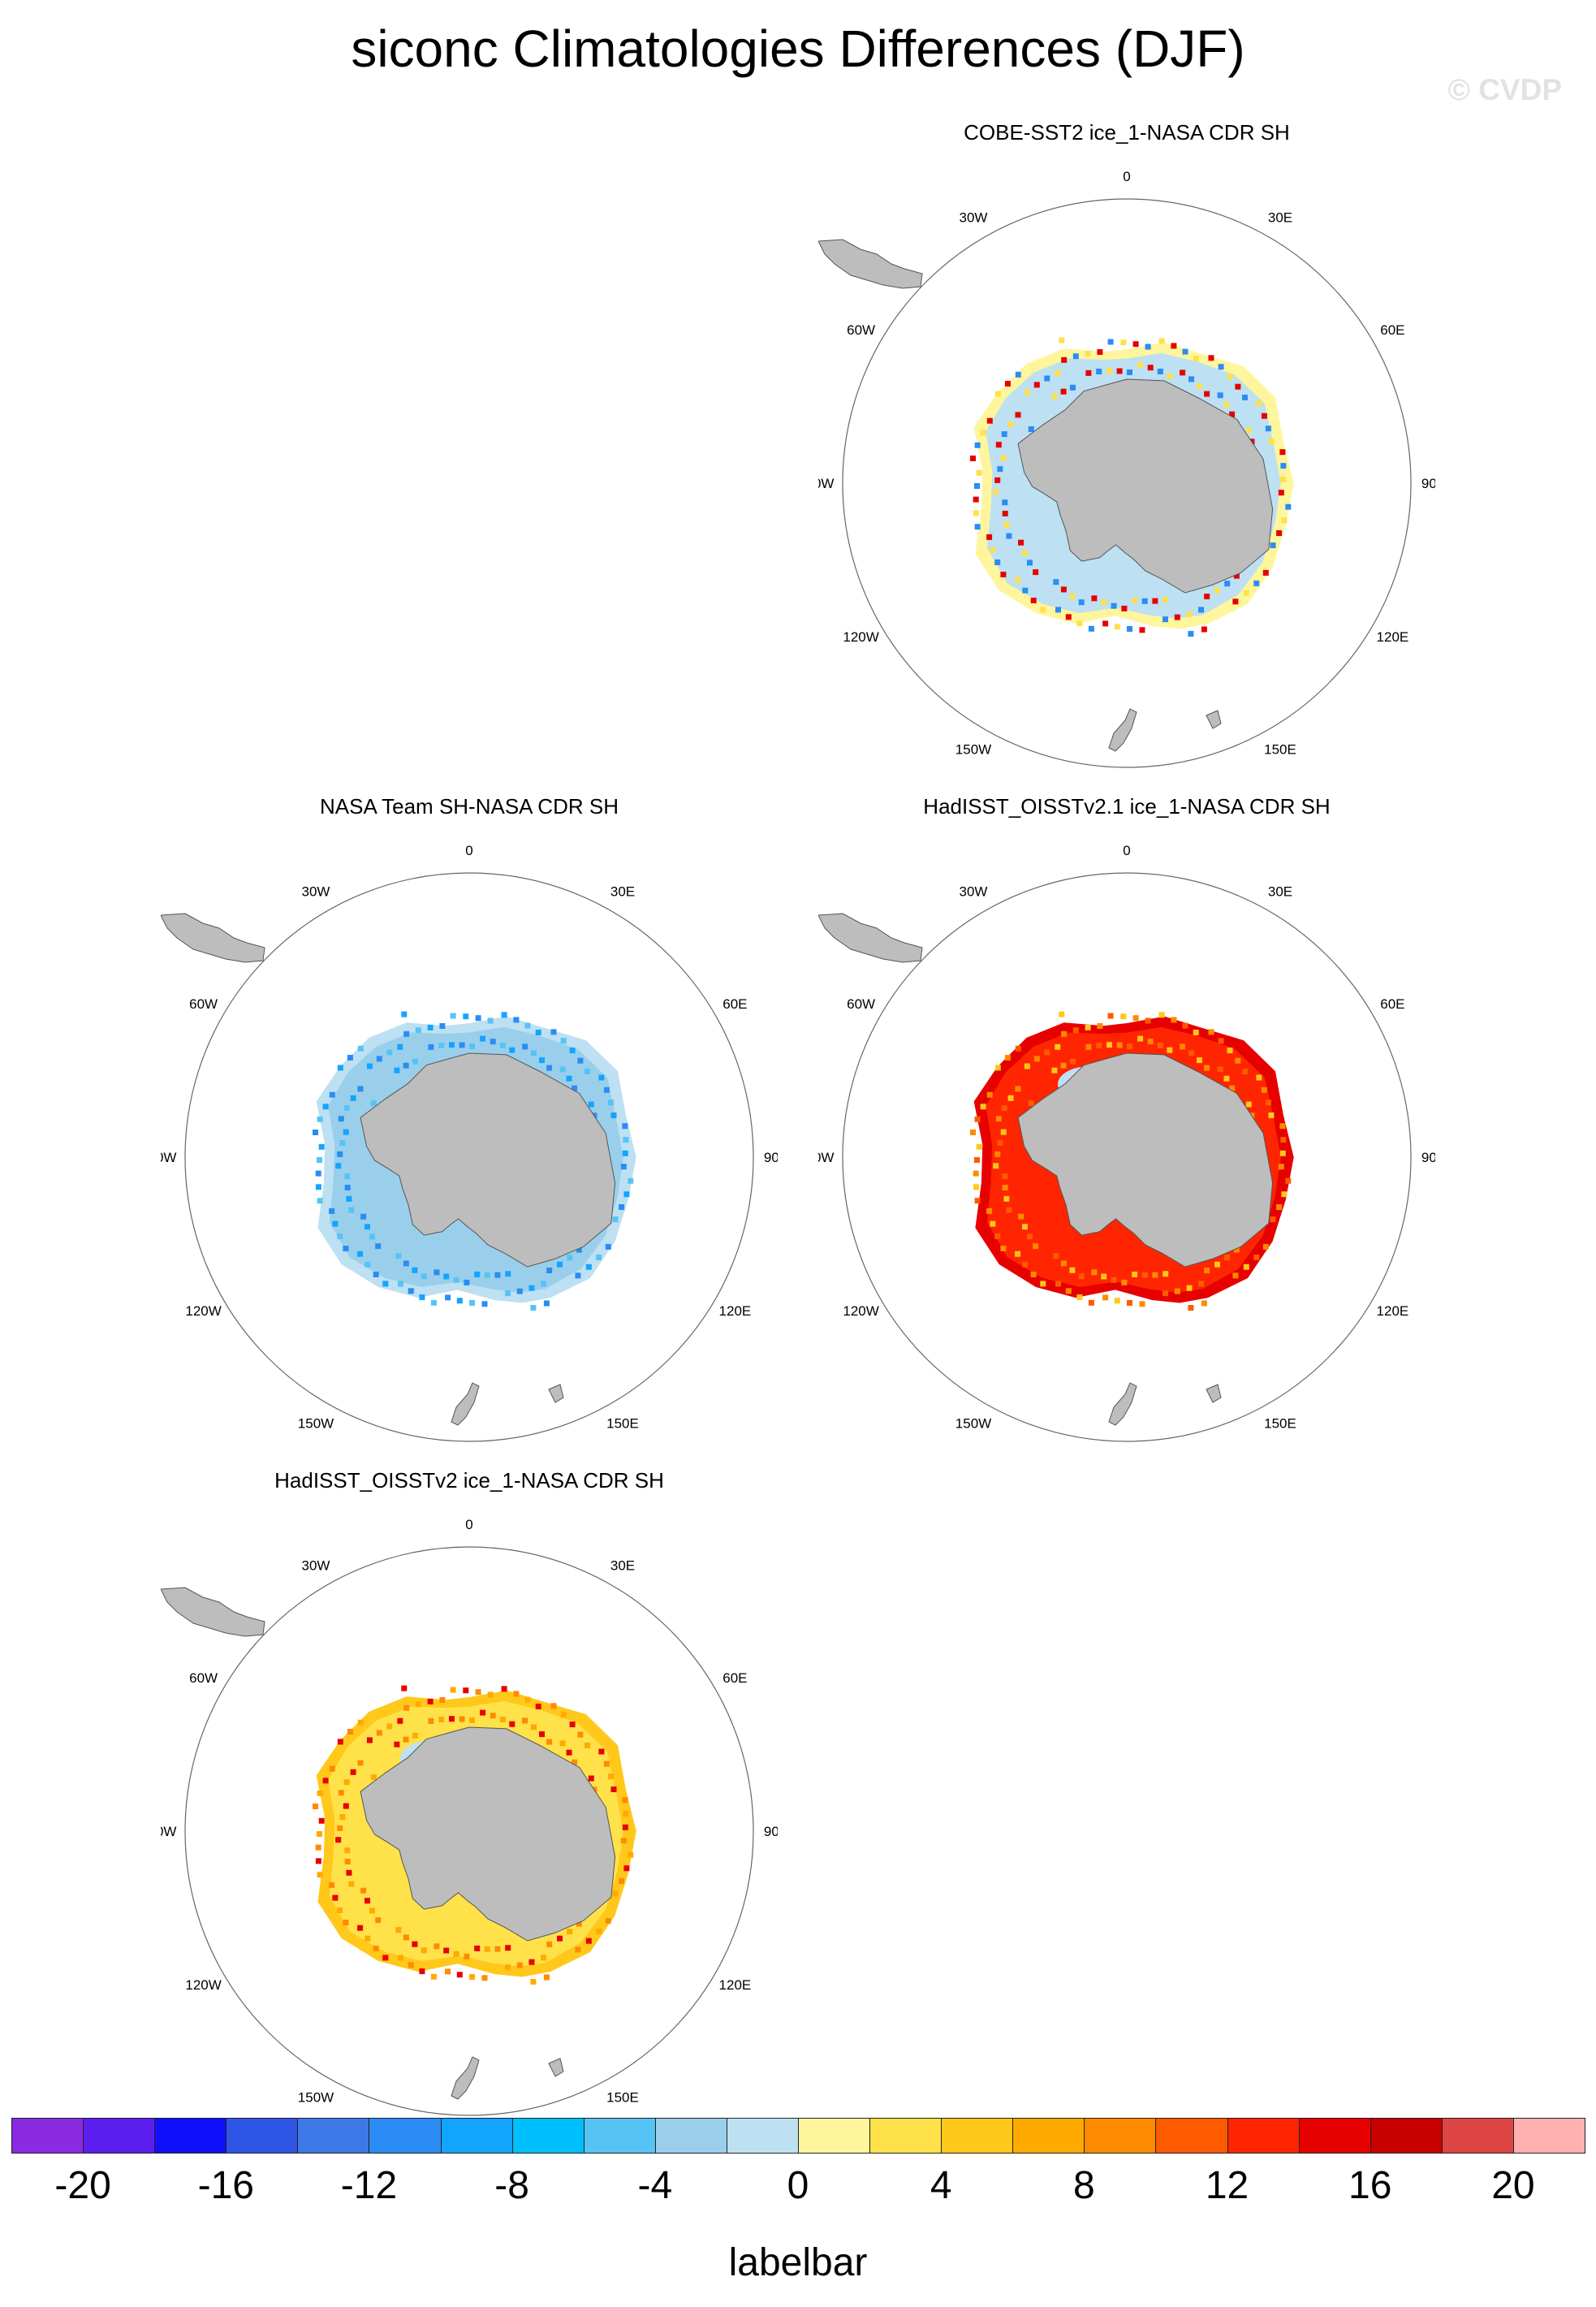 This screenshot has height=2307, width=1596. Describe the element at coordinates (798, 2262) in the screenshot. I see `labelbar-title: labelbar` at that location.